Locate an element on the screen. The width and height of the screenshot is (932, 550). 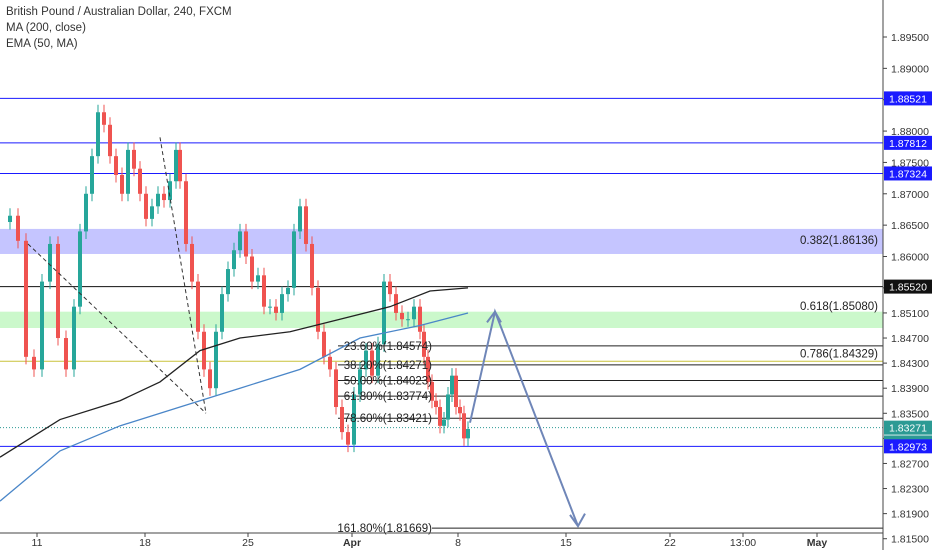
y-tick-label: 1.85100 is located at coordinates (910, 314).